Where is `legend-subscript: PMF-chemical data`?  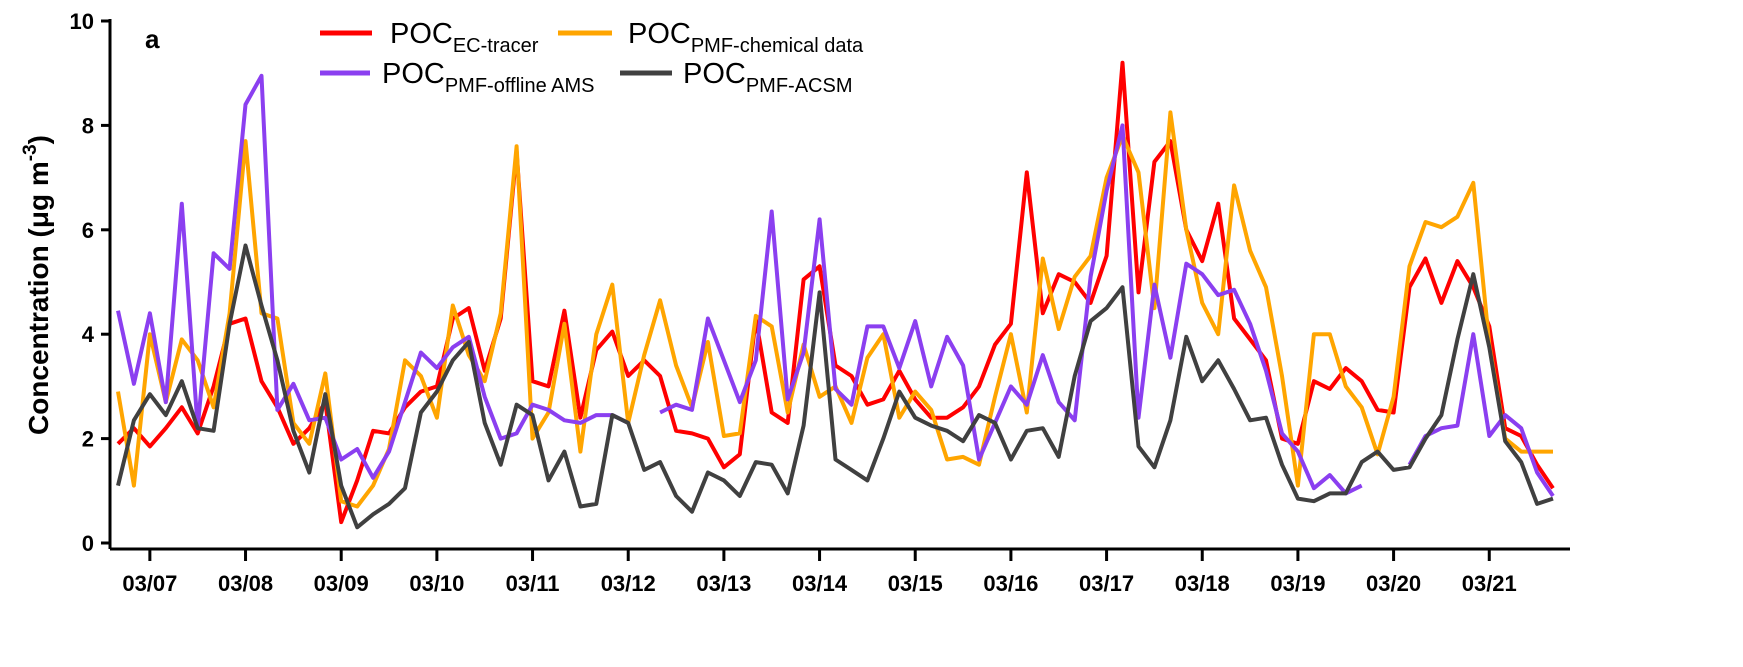 legend-subscript: PMF-chemical data is located at coordinates (777, 46).